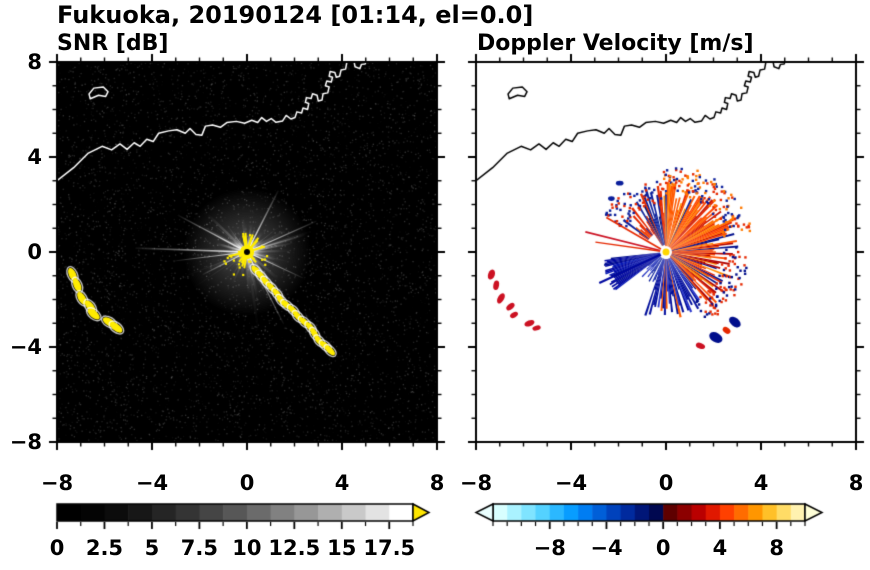  I want to click on doppler-x-tick-label: −4, so click(571, 483).